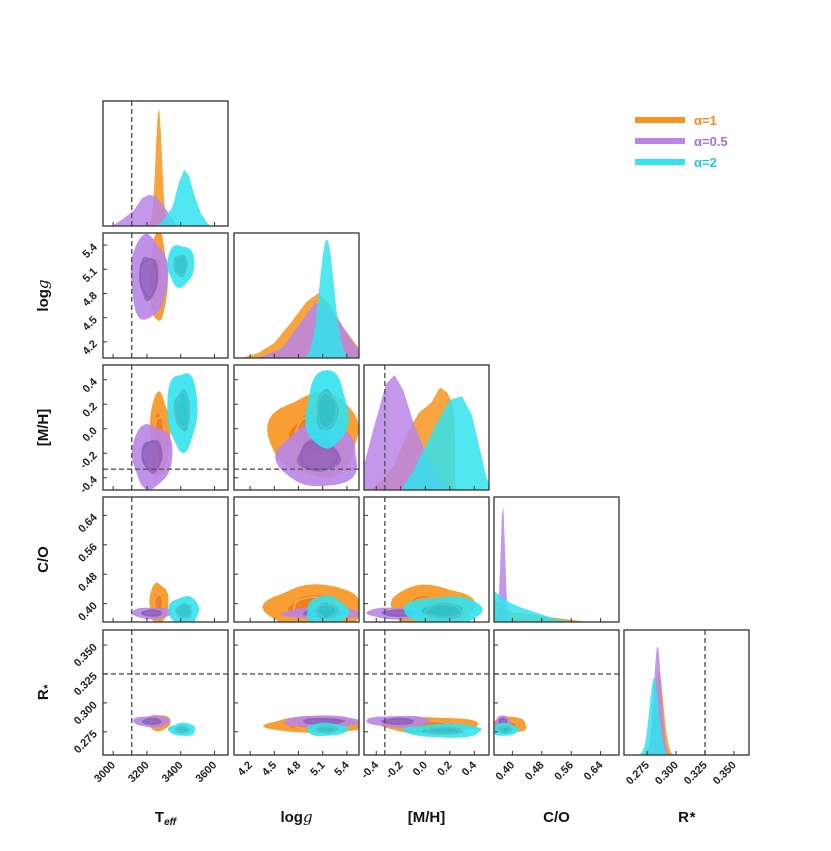 Image resolution: width=831 pixels, height=851 pixels. I want to click on x-tick-label-logg: 5.1, so click(317, 768).